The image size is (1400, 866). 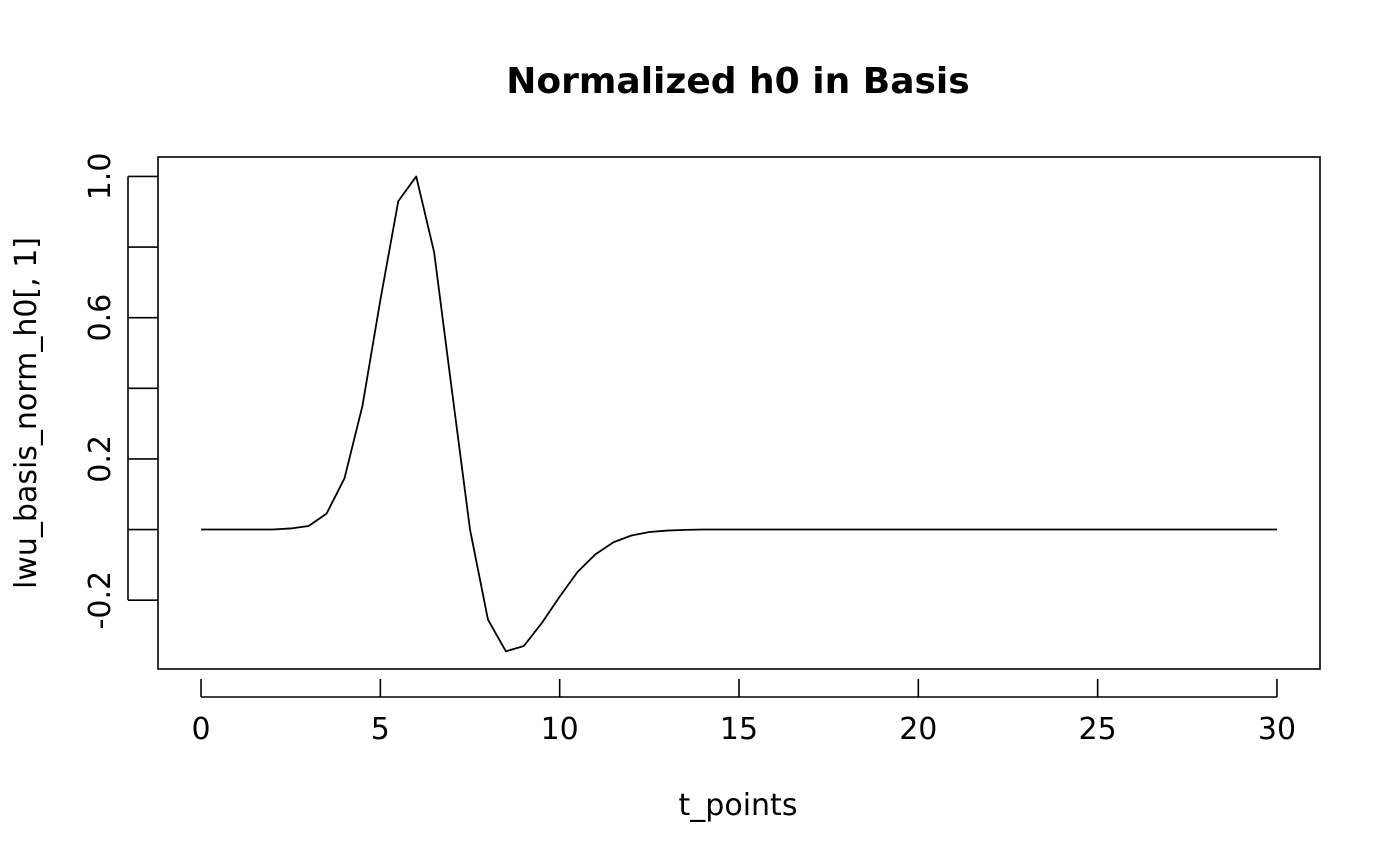 What do you see at coordinates (120, 391) in the screenshot?
I see `y-axis: -0.2 0.2 0.6 1.0` at bounding box center [120, 391].